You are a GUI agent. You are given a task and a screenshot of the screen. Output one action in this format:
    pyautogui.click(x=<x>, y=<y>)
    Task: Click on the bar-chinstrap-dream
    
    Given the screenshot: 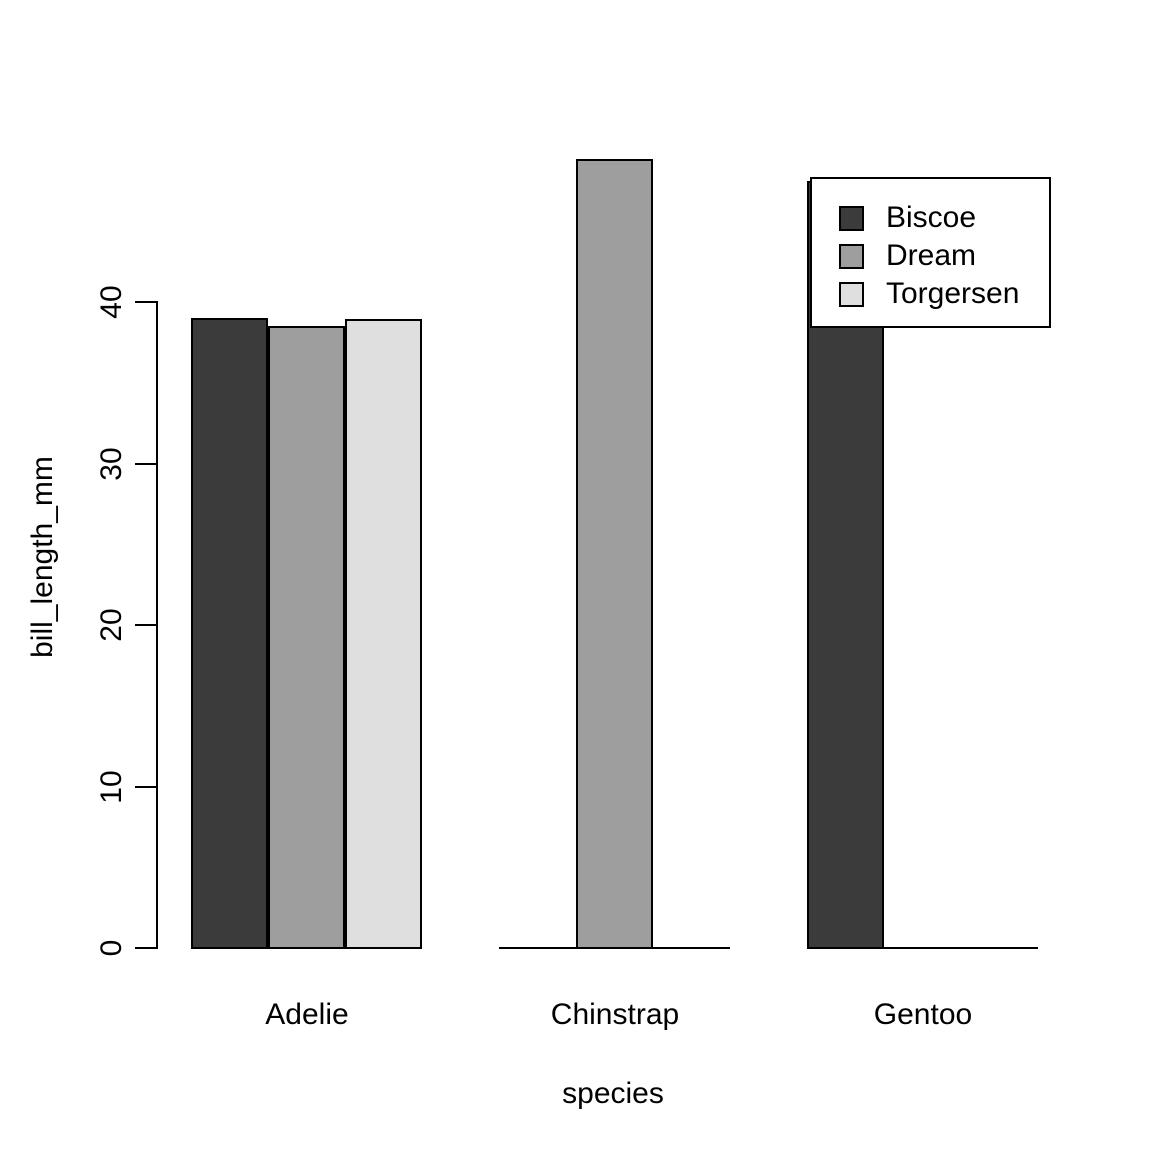 What is the action you would take?
    pyautogui.click(x=614, y=554)
    